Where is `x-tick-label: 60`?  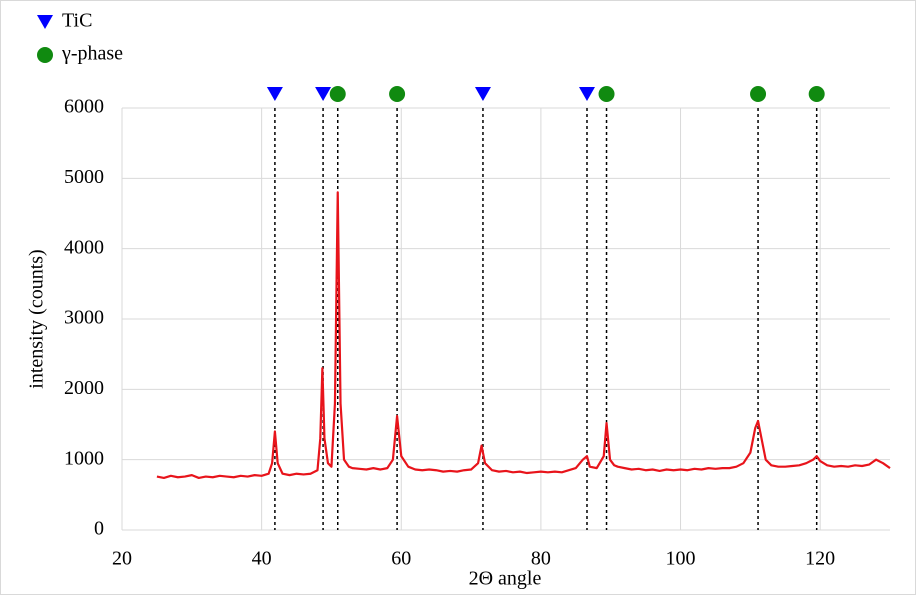 x-tick-label: 60 is located at coordinates (401, 559).